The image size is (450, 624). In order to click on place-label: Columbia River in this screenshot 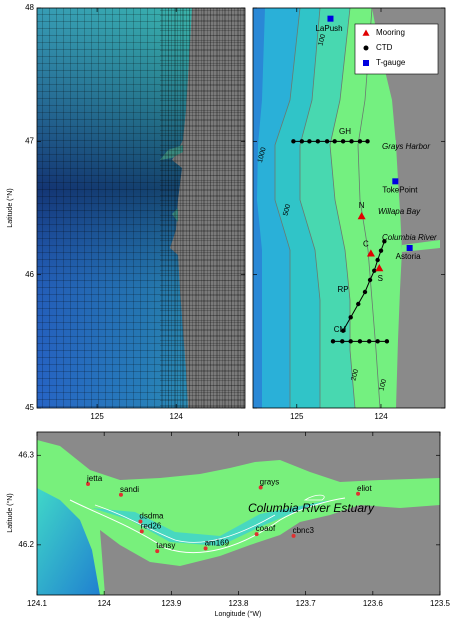, I will do `click(409, 237)`.